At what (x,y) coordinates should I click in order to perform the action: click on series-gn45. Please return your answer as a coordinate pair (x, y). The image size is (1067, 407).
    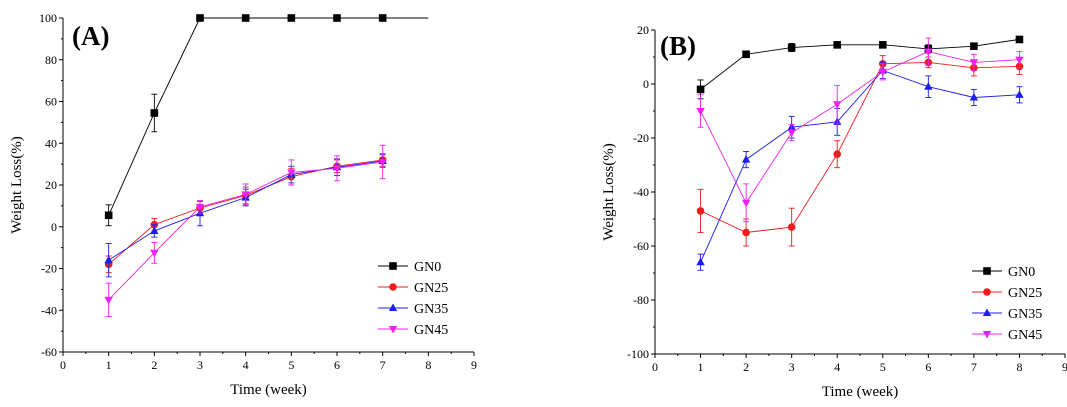
    Looking at the image, I should click on (245, 230).